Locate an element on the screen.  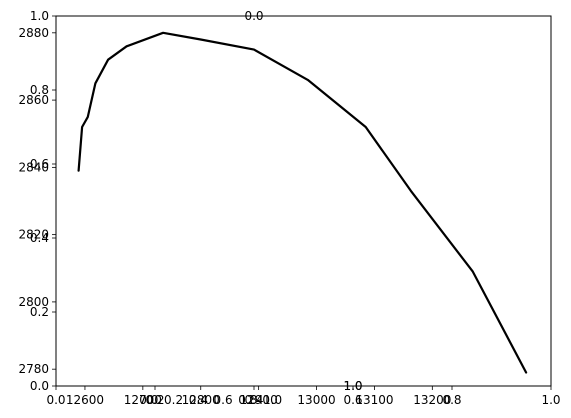
overlay-y-tick-label: 0.6 is located at coordinates (39, 164).